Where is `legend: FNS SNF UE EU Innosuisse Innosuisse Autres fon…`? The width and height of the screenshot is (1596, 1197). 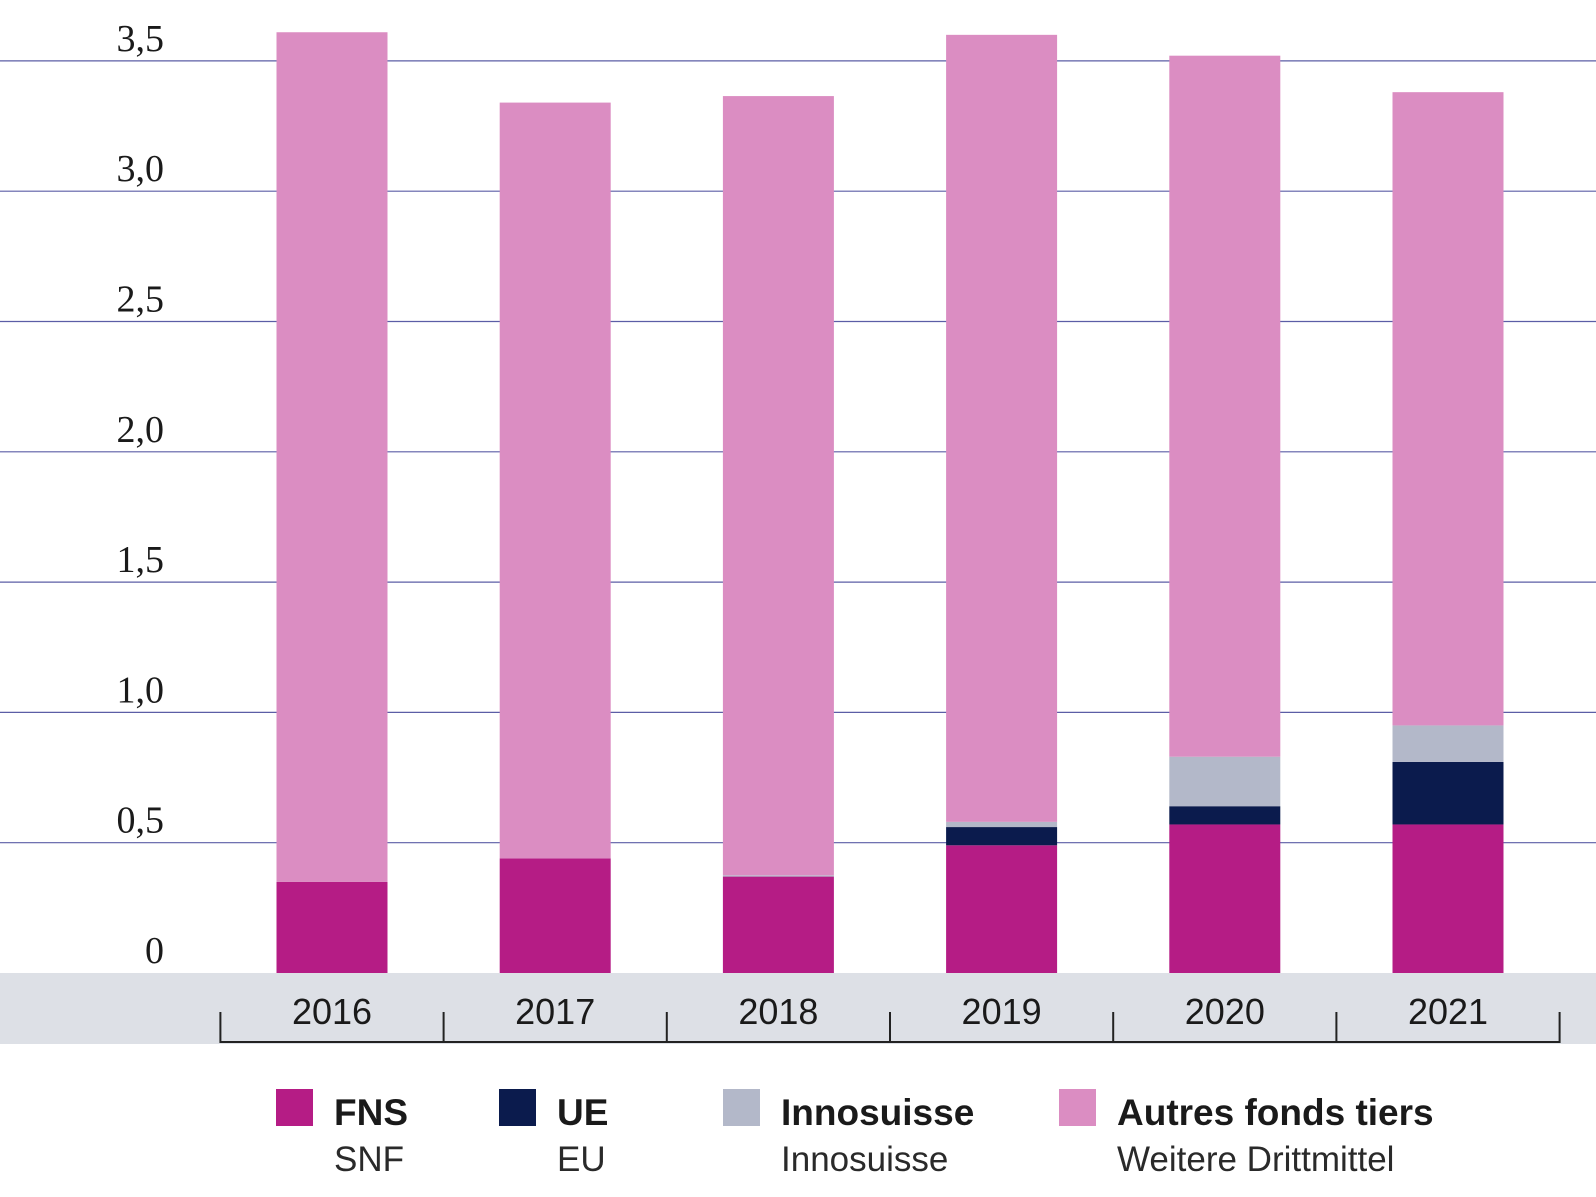
legend: FNS SNF UE EU Innosuisse Innosuisse Autres fon… is located at coordinates (855, 1134).